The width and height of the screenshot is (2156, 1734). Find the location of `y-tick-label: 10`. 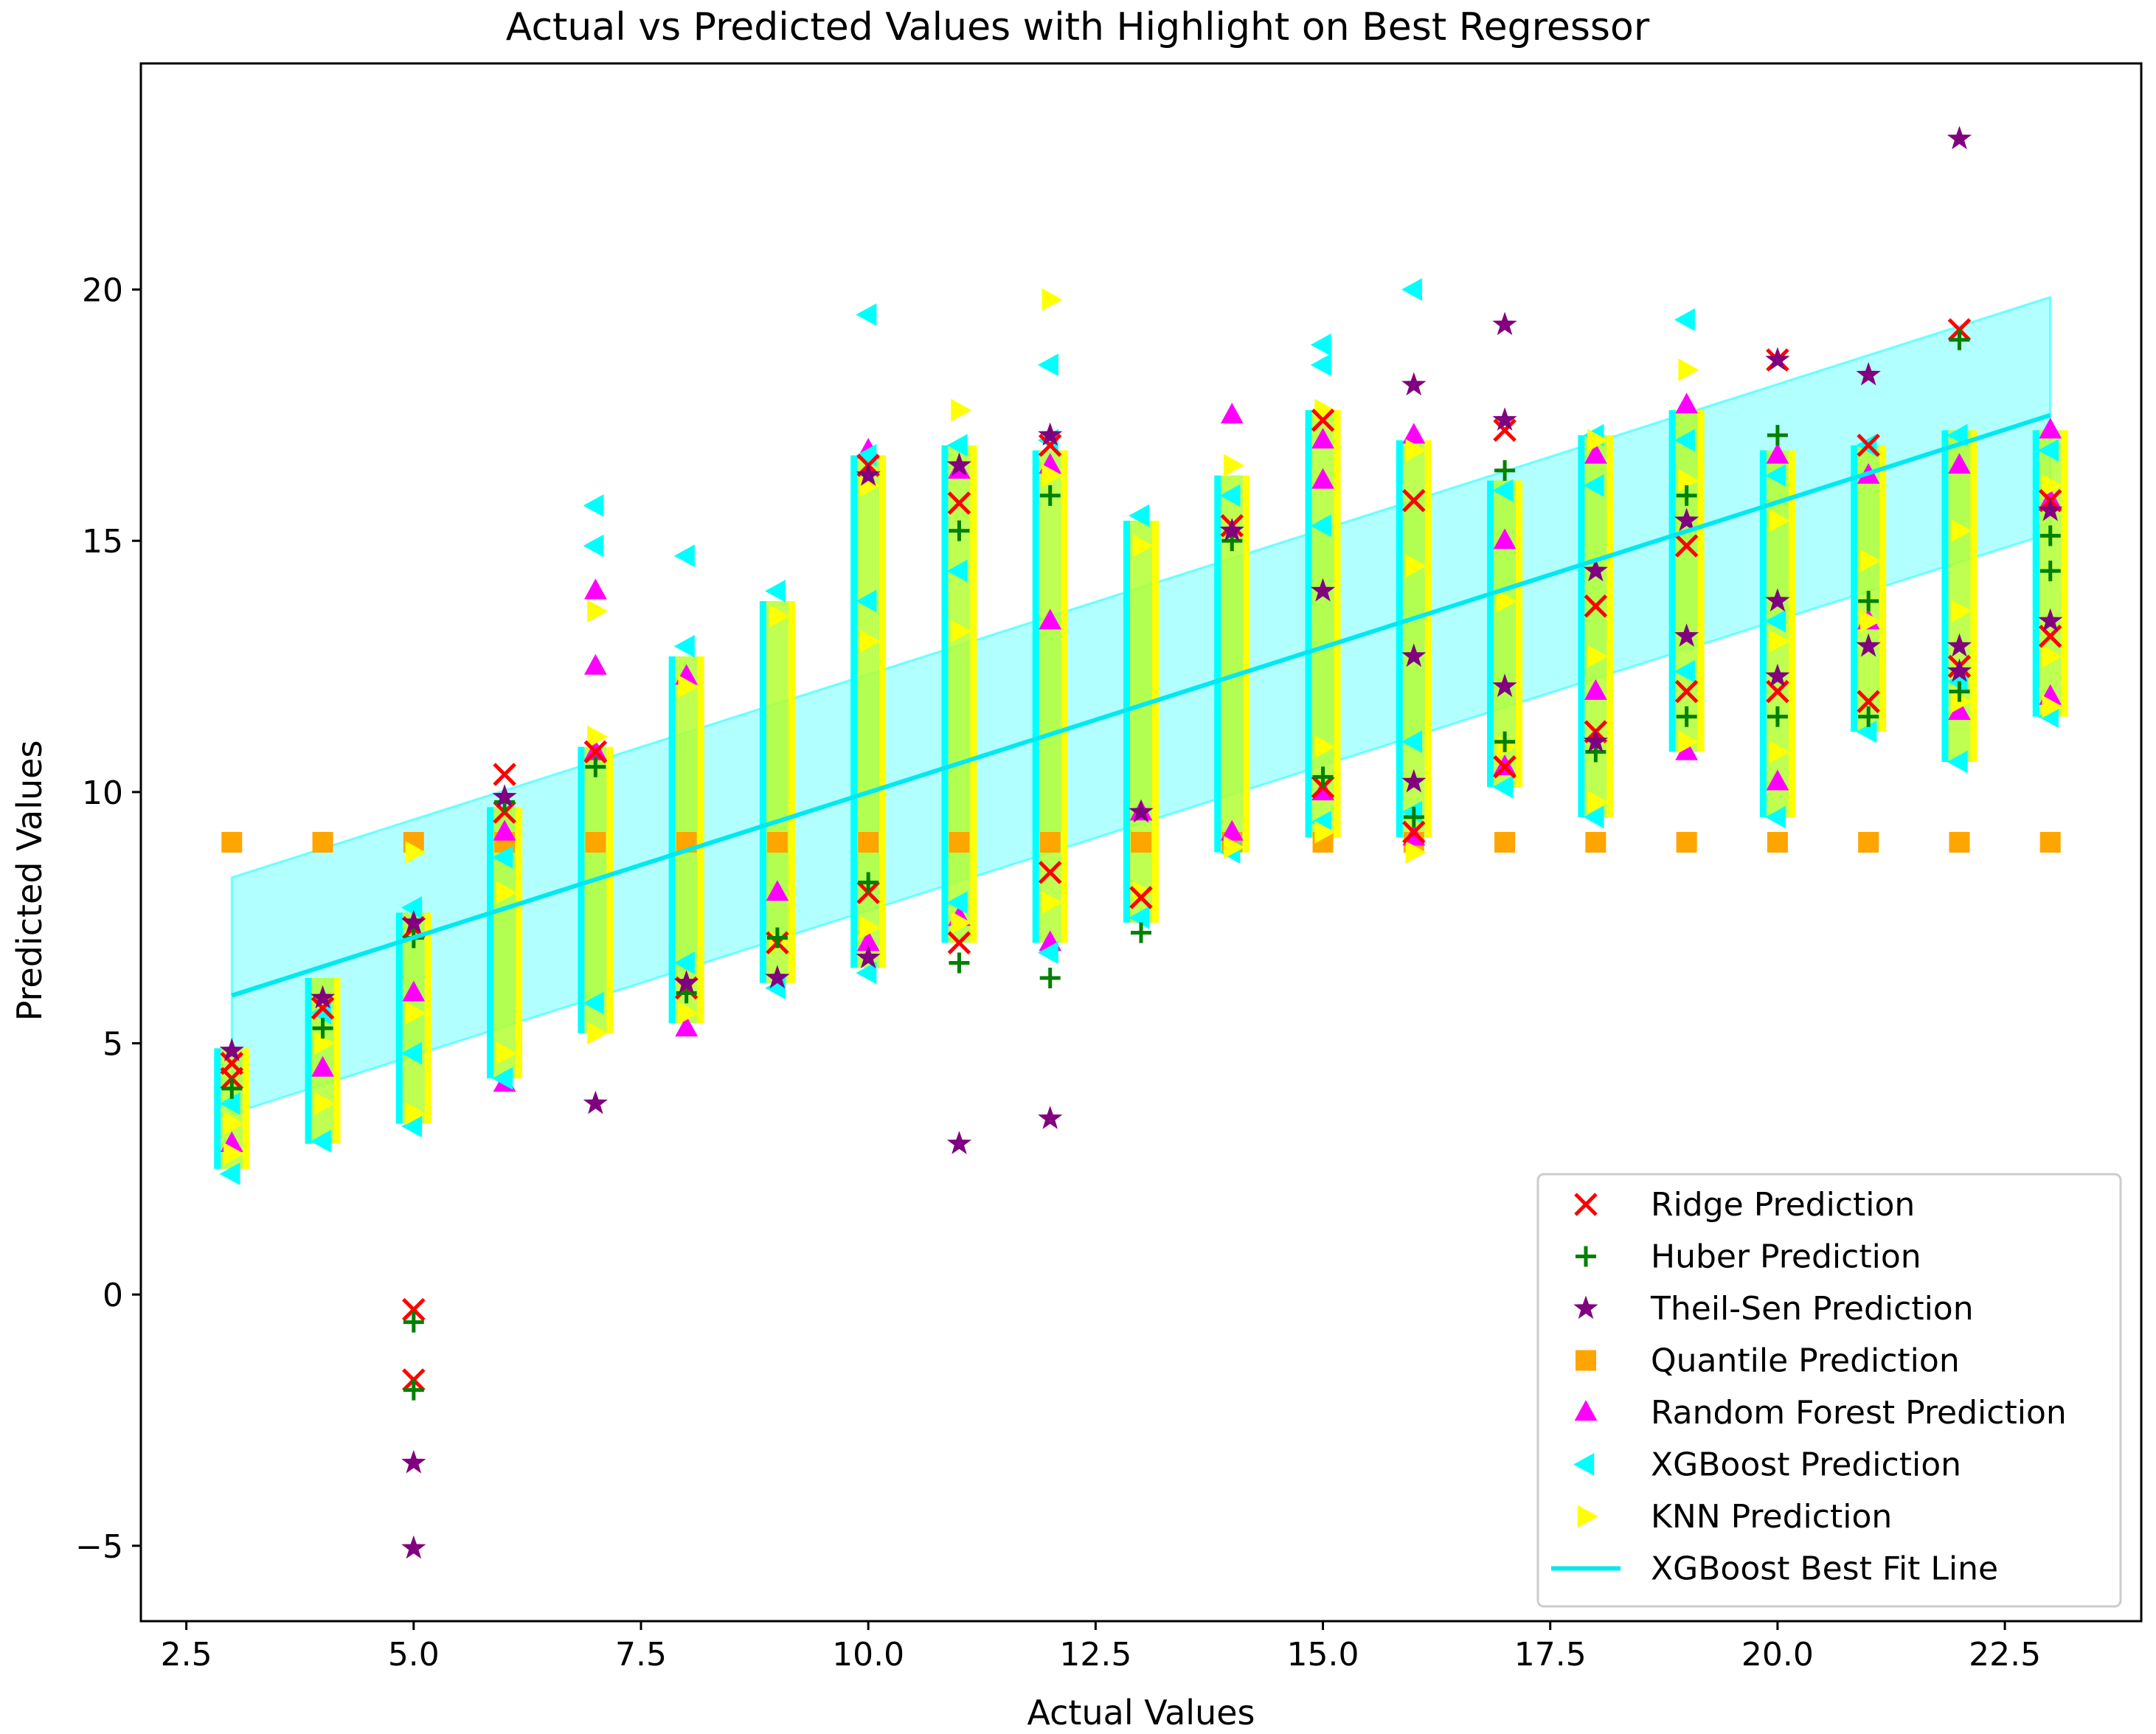

y-tick-label: 10 is located at coordinates (102, 793).